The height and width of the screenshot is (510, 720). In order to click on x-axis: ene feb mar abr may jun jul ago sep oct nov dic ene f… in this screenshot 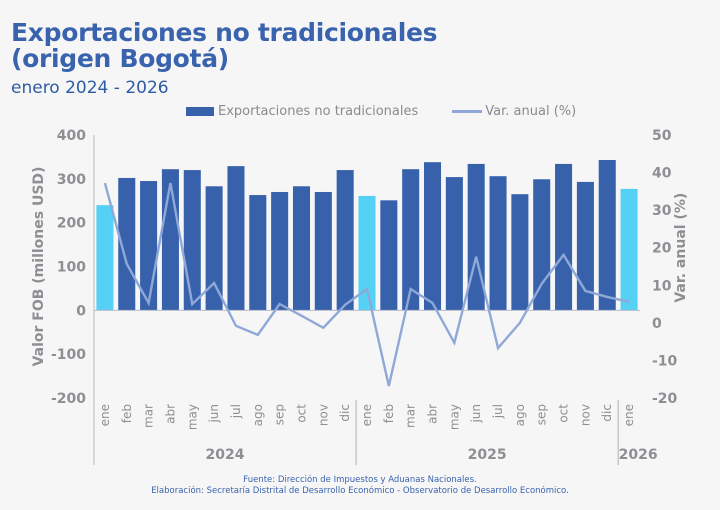, I will do `click(378, 432)`.